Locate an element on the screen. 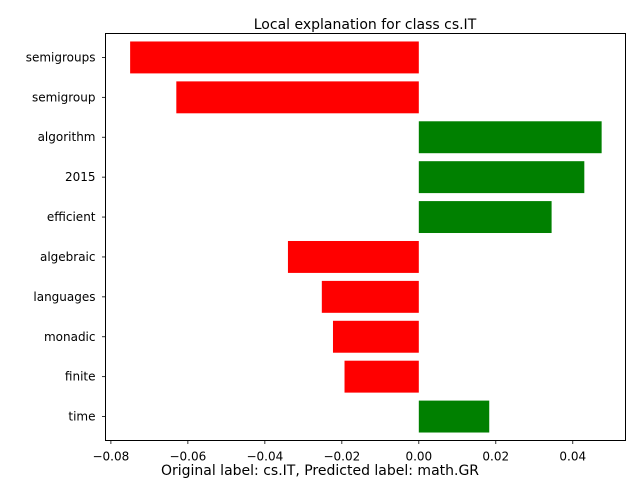 Image resolution: width=640 pixels, height=480 pixels. y-tick-label: semigroup is located at coordinates (64, 97).